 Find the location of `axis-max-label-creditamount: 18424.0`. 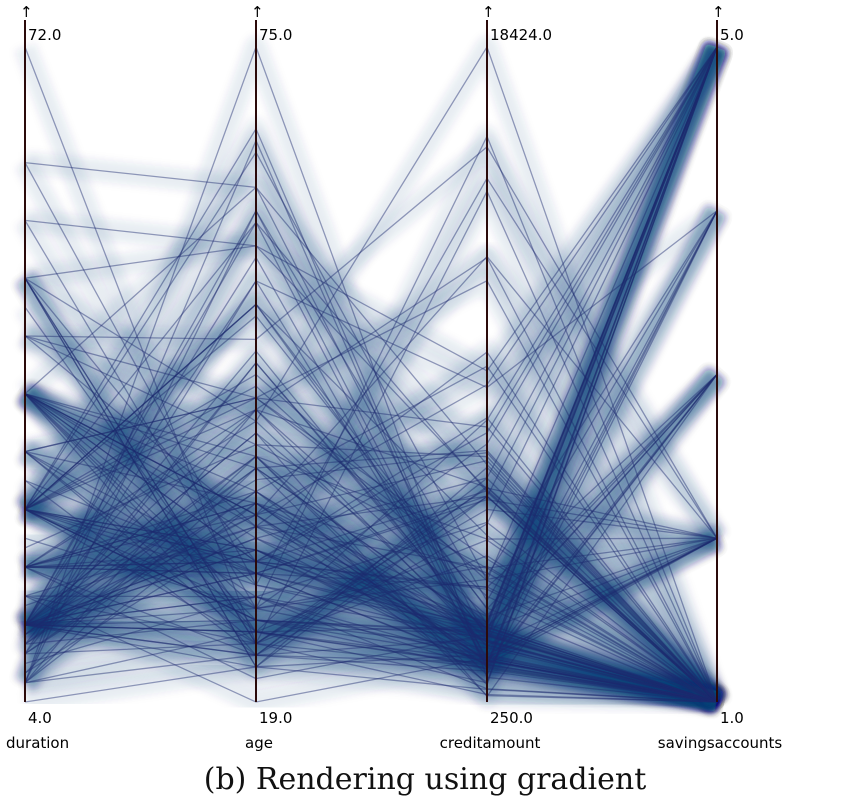

axis-max-label-creditamount: 18424.0 is located at coordinates (521, 35).